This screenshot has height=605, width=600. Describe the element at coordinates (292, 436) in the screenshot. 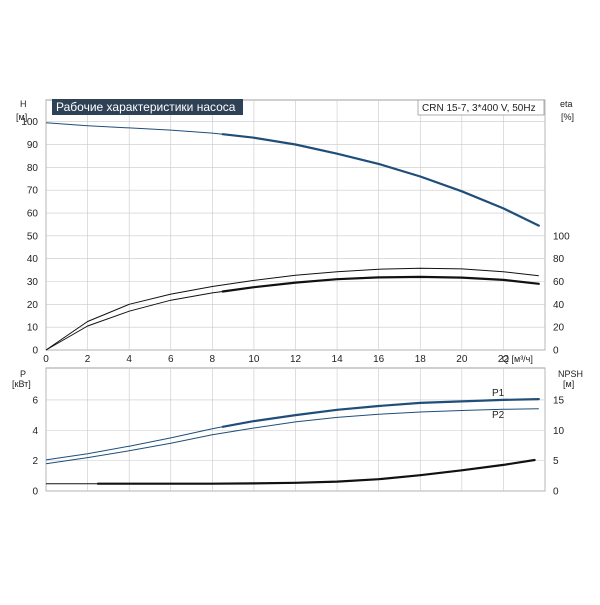

I see `p2-curve-line` at that location.